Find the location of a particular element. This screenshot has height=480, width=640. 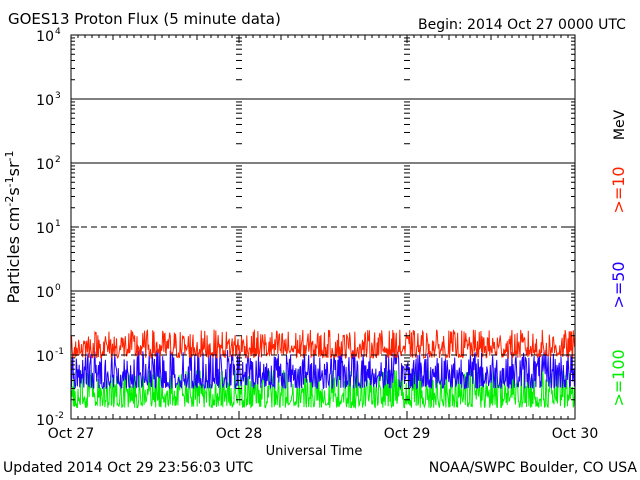

x-tick-label: Oct 30 is located at coordinates (575, 434).